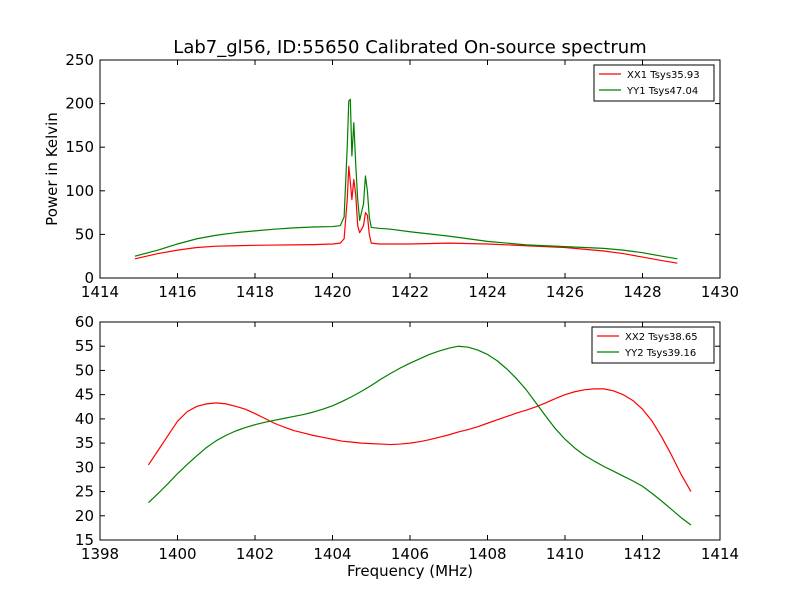 The image size is (800, 600). Describe the element at coordinates (84, 540) in the screenshot. I see `y-tick-label: 15` at that location.